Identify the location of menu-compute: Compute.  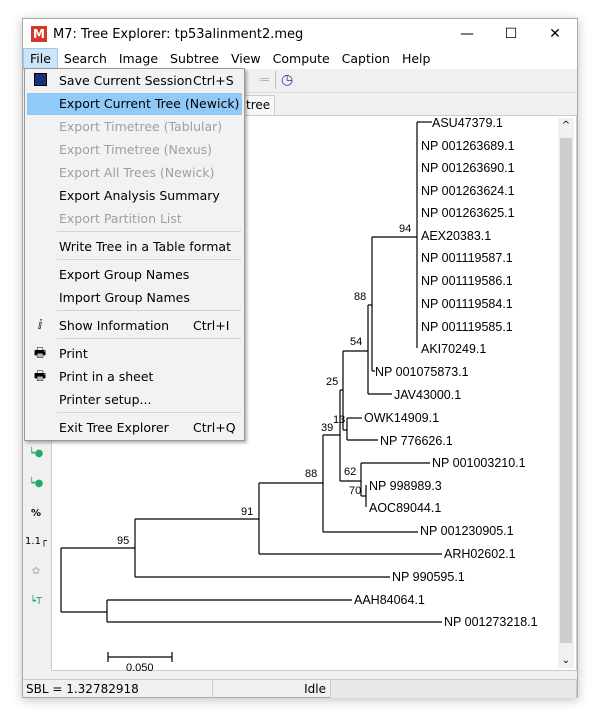
(301, 58).